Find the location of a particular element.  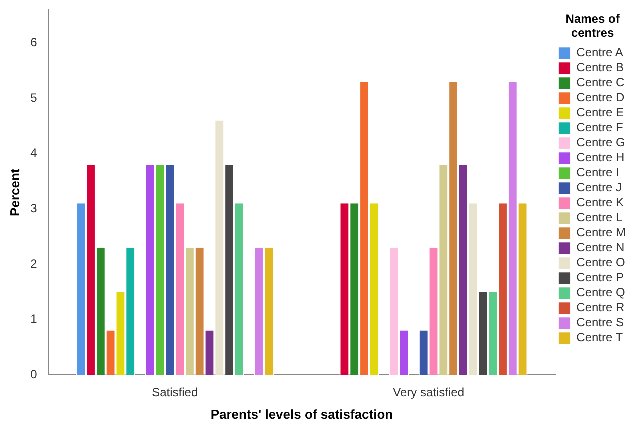

y-tick-label: 6 is located at coordinates (34, 43).